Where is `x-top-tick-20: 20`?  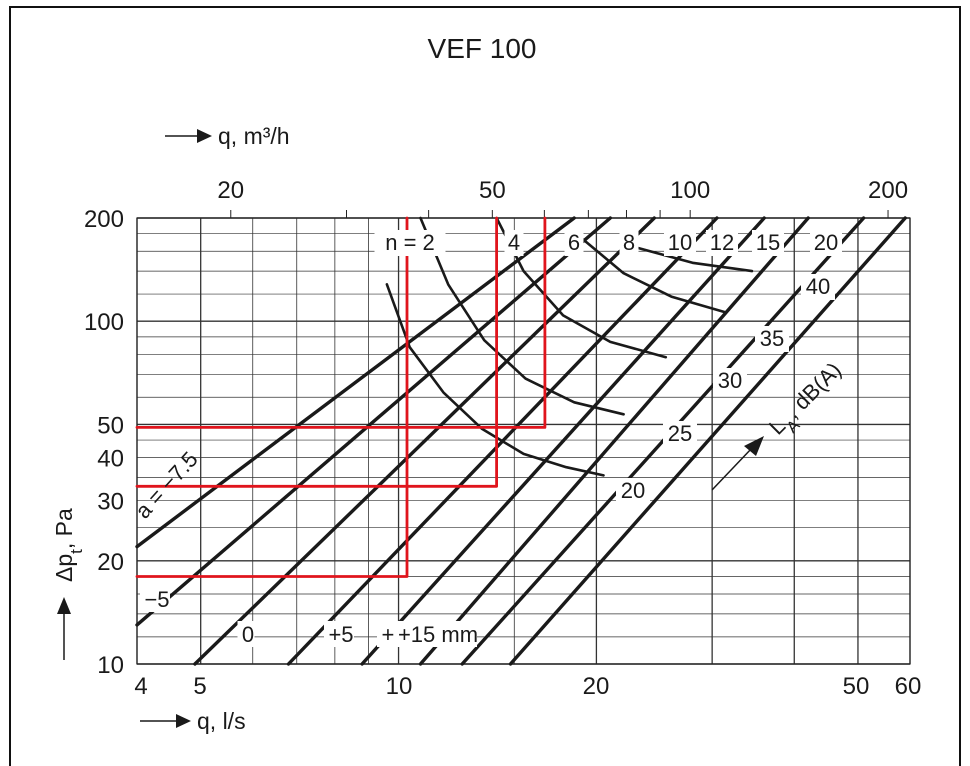 x-top-tick-20: 20 is located at coordinates (230, 190).